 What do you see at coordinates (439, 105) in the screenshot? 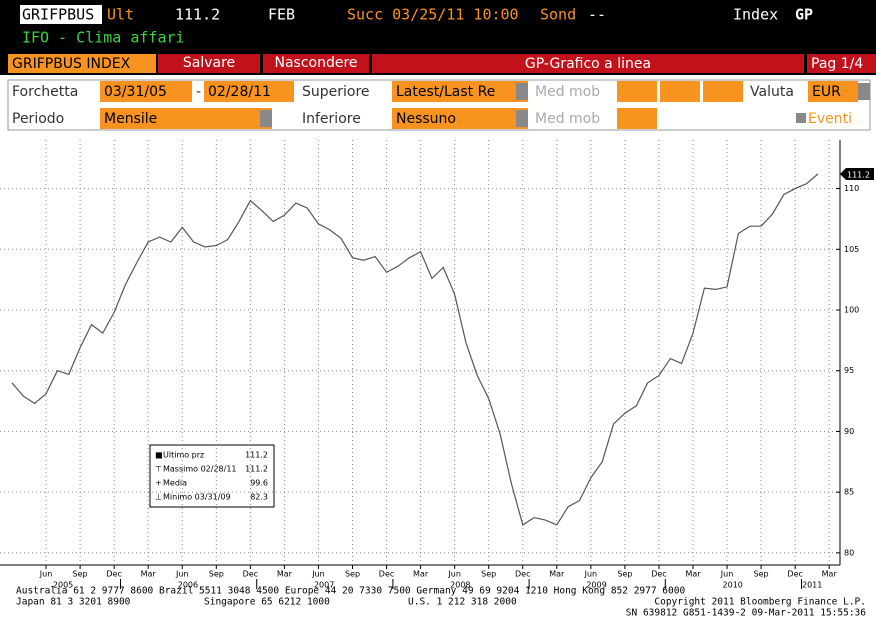
I see `form-frame` at bounding box center [439, 105].